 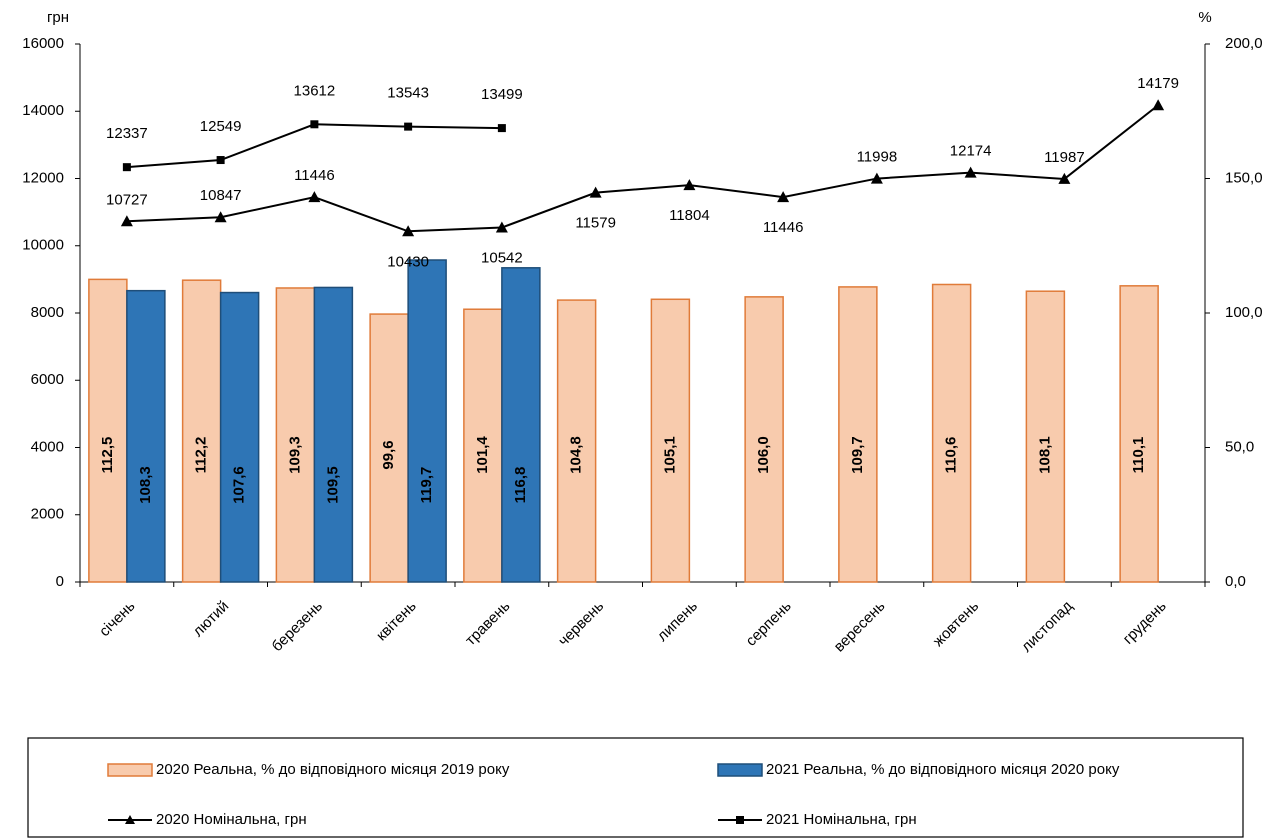 What do you see at coordinates (211, 619) in the screenshot?
I see `x-tick-label: лютий` at bounding box center [211, 619].